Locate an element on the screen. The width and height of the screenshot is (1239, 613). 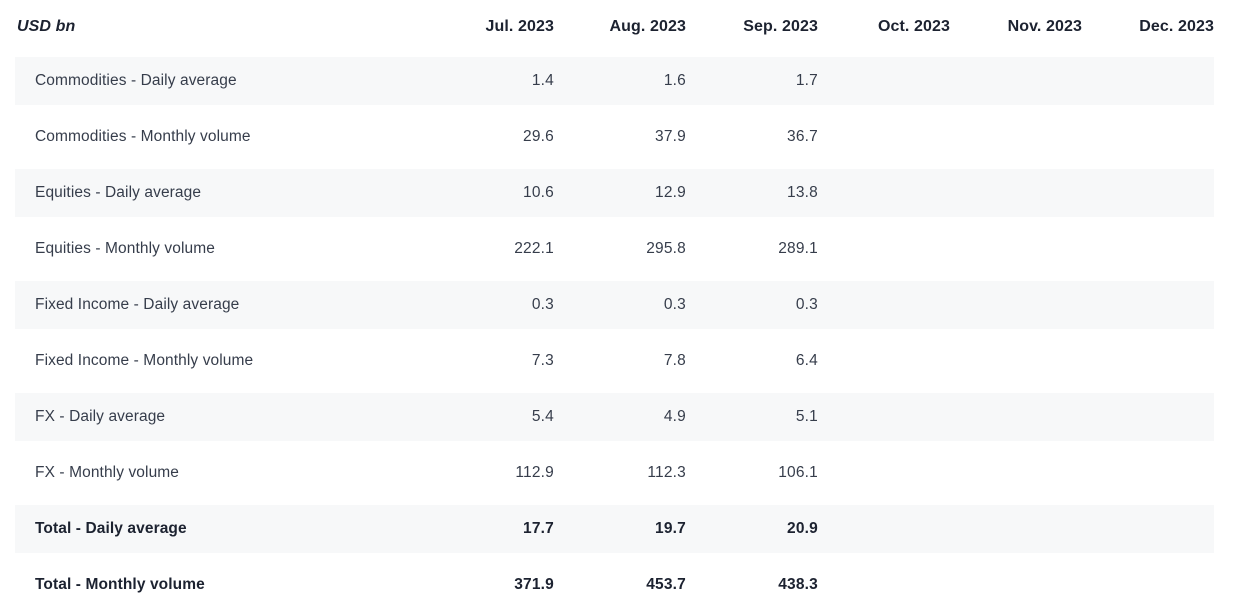
cell-value: 1.6 is located at coordinates (674, 80).